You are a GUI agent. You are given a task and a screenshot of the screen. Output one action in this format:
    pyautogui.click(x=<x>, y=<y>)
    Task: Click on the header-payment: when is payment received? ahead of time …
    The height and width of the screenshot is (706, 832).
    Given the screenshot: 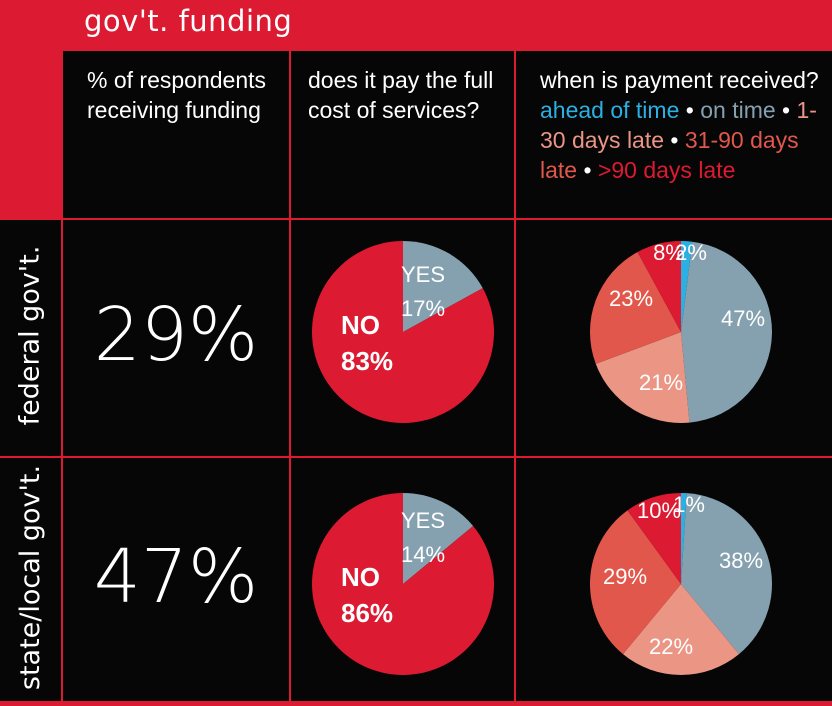 What is the action you would take?
    pyautogui.click(x=683, y=125)
    